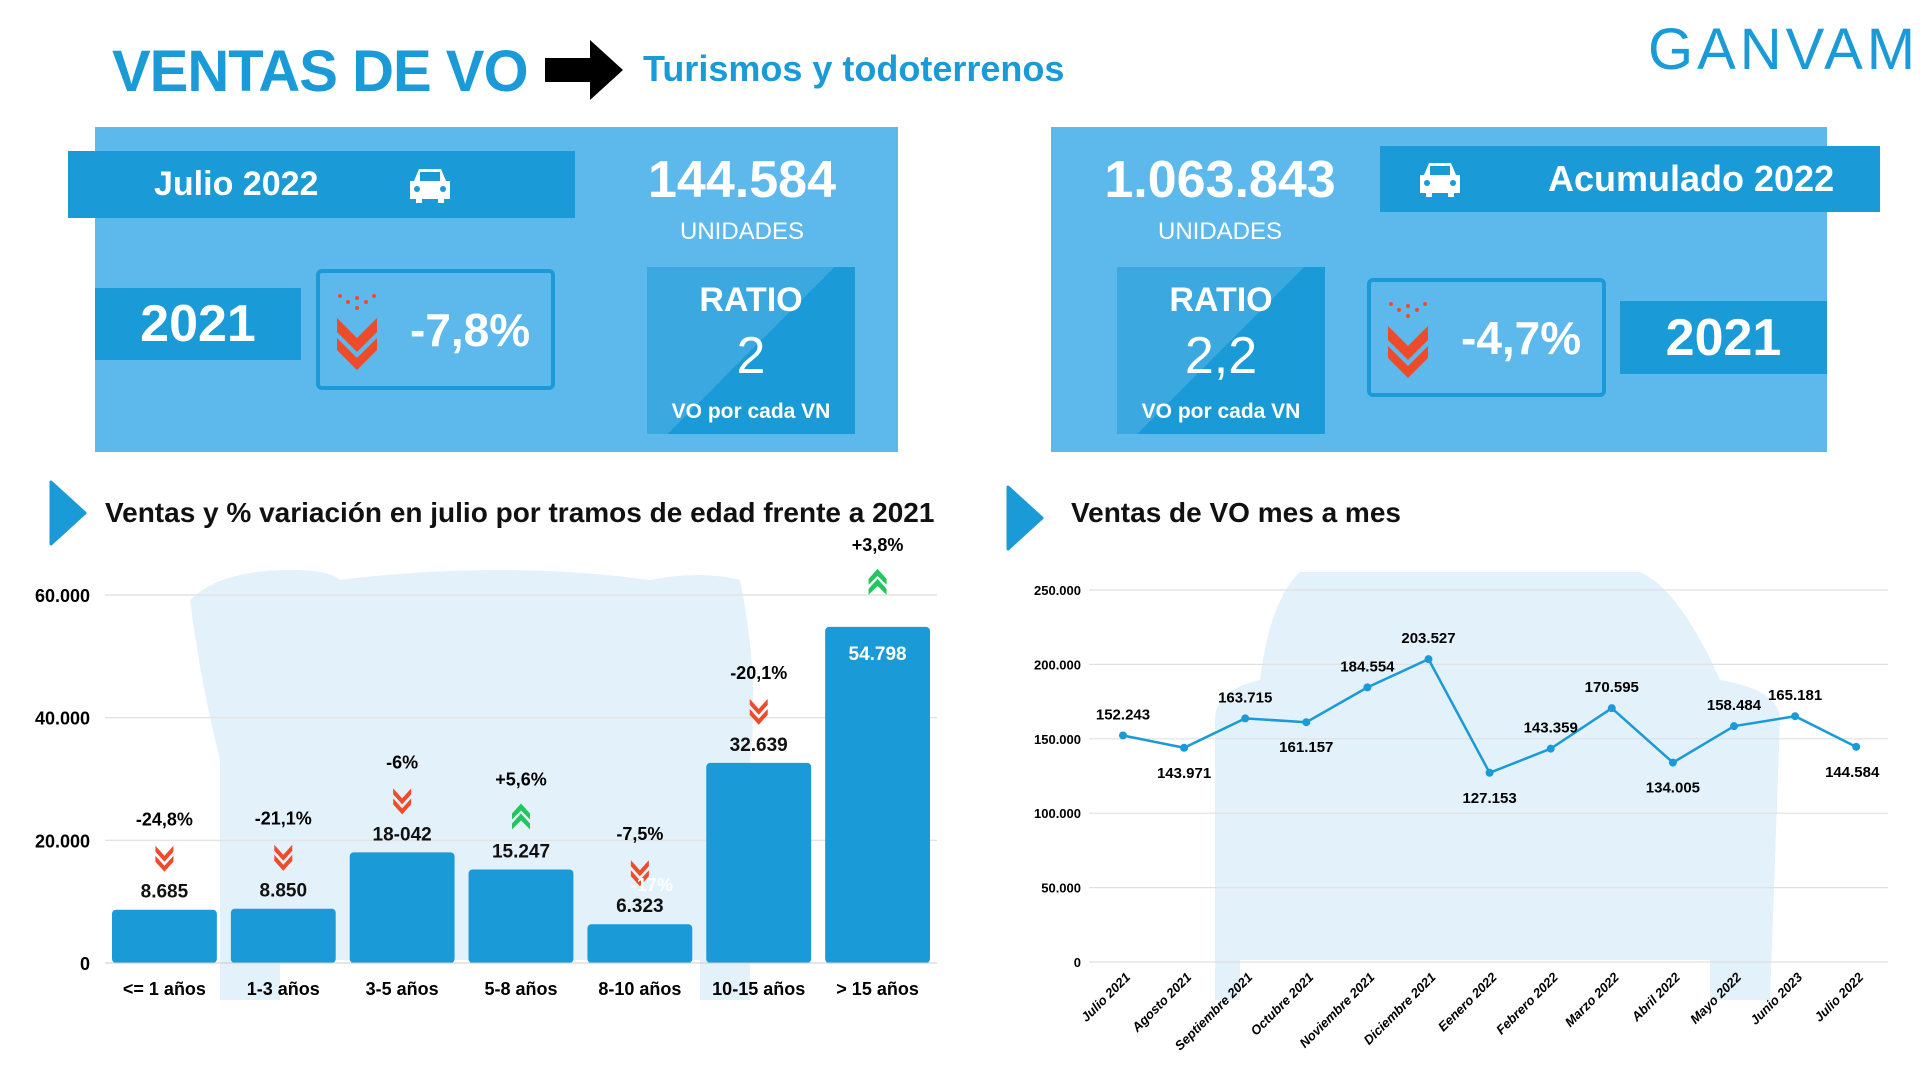 The width and height of the screenshot is (1920, 1080). Describe the element at coordinates (759, 745) in the screenshot. I see `bar-value-label: 32.639` at that location.